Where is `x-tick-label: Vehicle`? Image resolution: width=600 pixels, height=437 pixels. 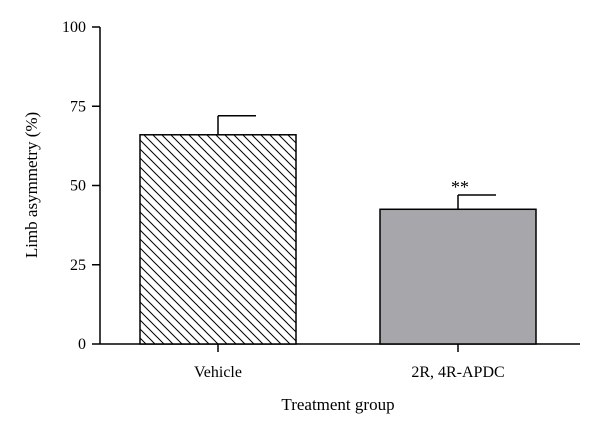
x-tick-label: Vehicle is located at coordinates (218, 372).